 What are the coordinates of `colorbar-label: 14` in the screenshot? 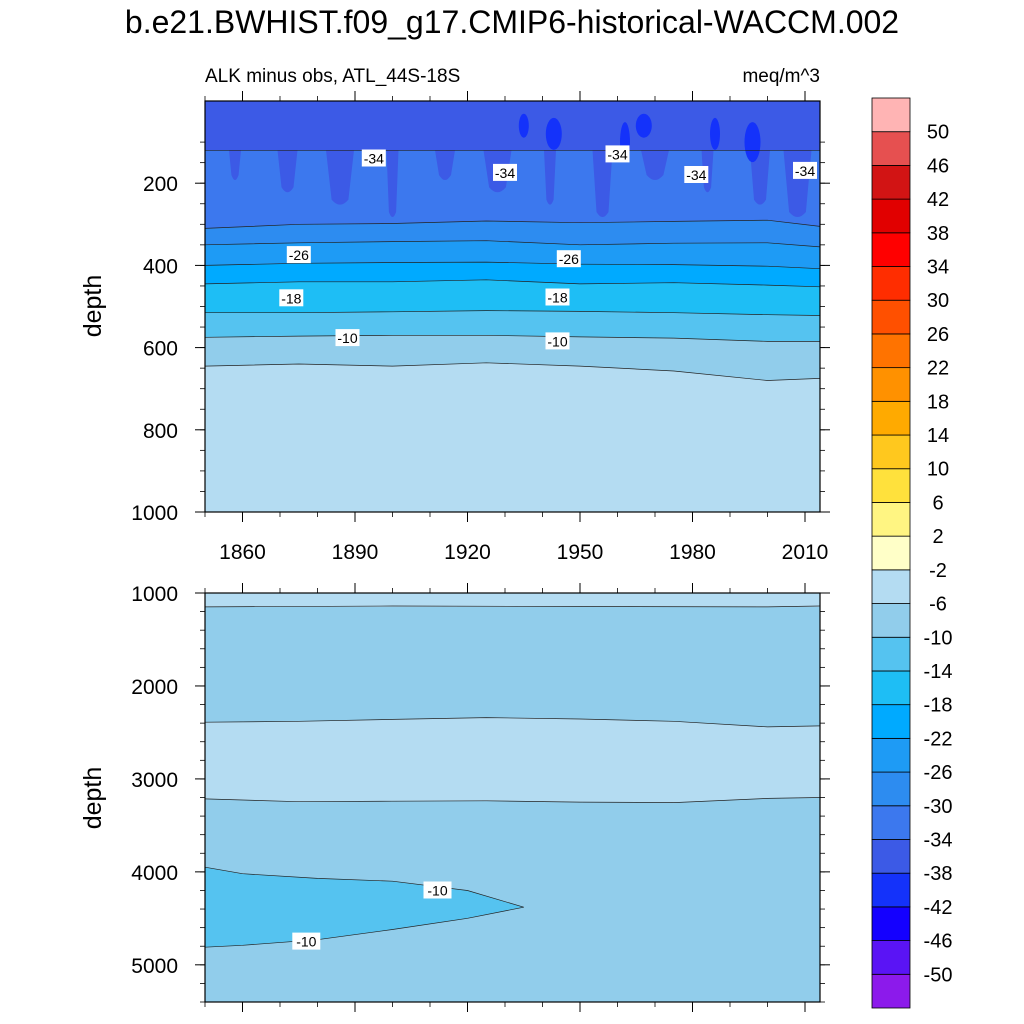 It's located at (938, 436).